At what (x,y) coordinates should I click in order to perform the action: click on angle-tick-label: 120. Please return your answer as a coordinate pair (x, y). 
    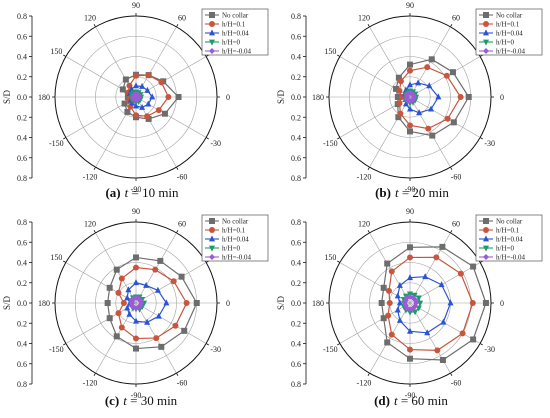
    Looking at the image, I should click on (364, 223).